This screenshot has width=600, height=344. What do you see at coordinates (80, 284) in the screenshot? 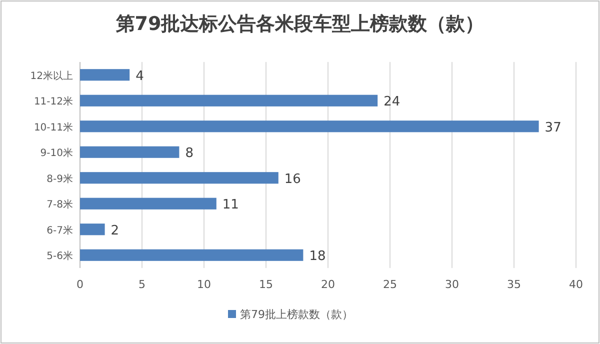
I see `x-tick-label: 0` at bounding box center [80, 284].